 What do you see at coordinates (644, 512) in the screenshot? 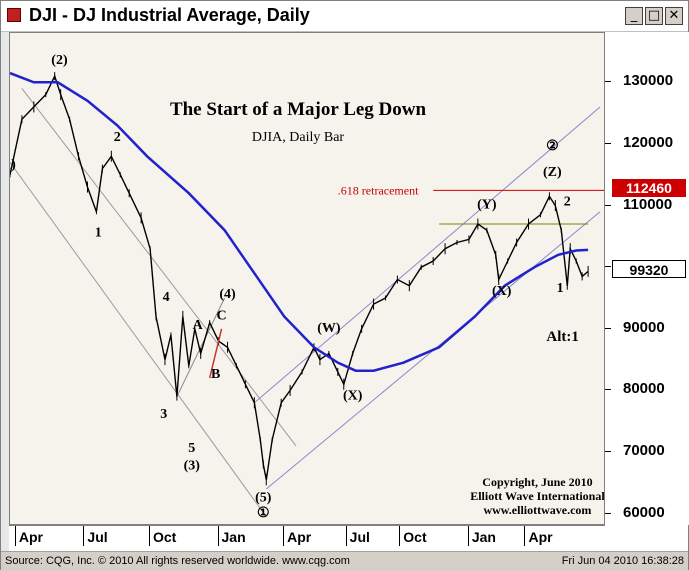
I see `y-tick-label: 60000` at bounding box center [644, 512].